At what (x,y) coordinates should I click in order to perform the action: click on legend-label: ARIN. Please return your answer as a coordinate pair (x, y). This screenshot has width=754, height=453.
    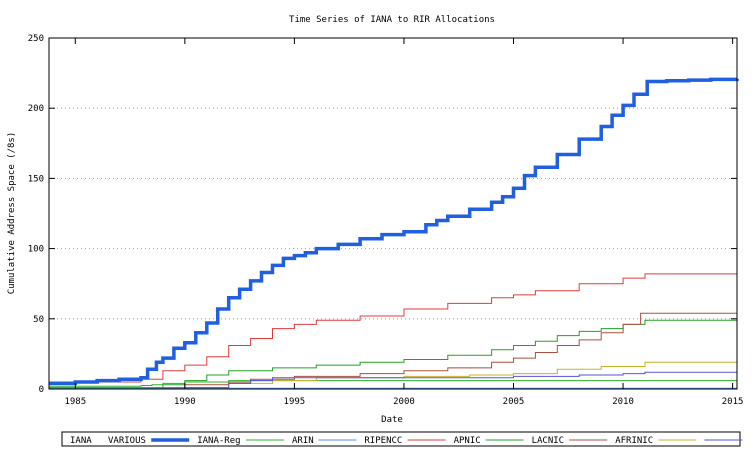
    Looking at the image, I should click on (303, 441).